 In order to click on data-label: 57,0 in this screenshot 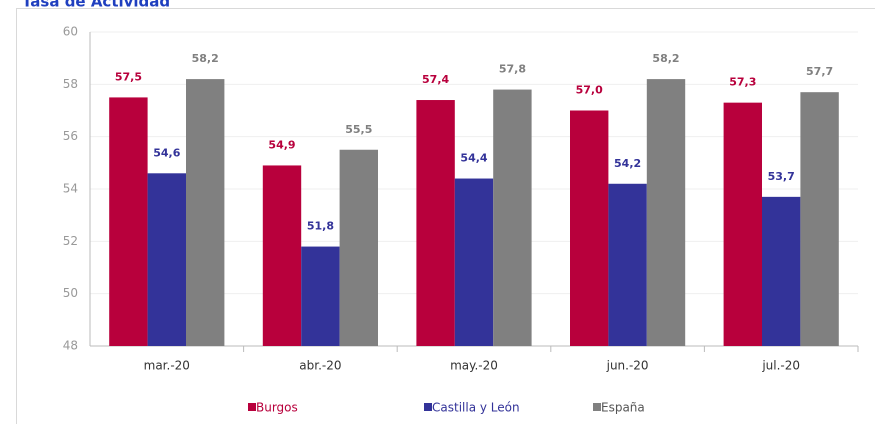, I will do `click(589, 90)`.